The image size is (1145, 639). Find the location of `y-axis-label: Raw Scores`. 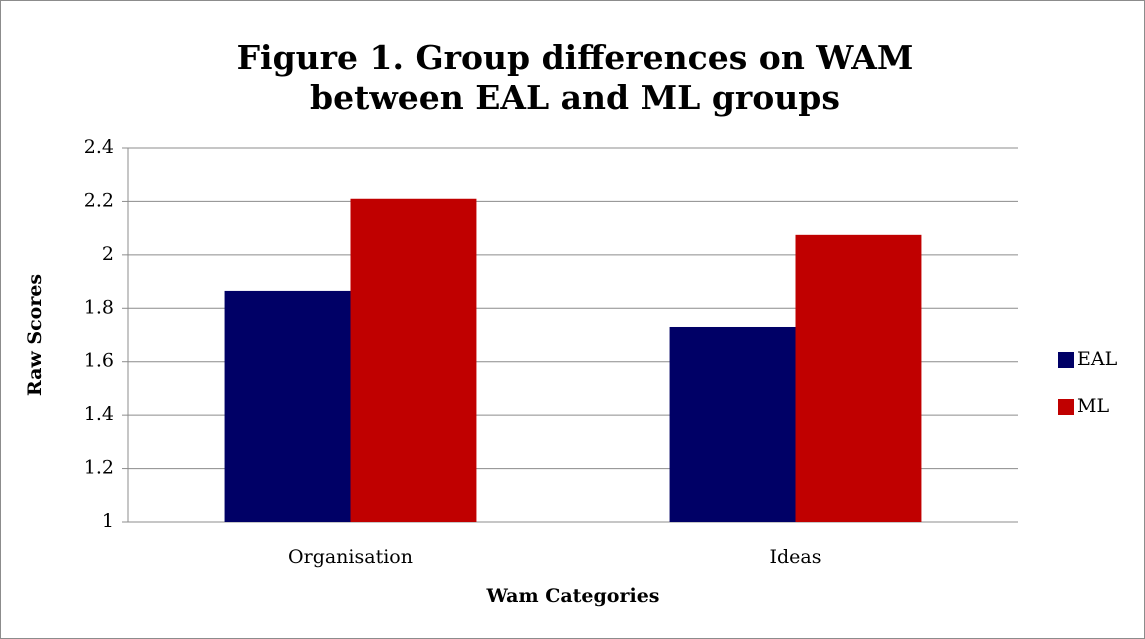

y-axis-label: Raw Scores is located at coordinates (35, 335).